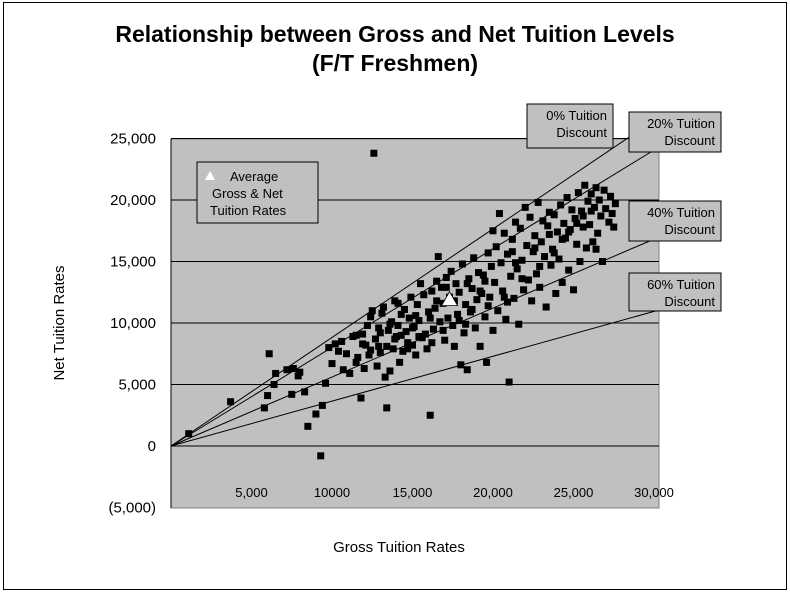  I want to click on label-box, so click(570, 126).